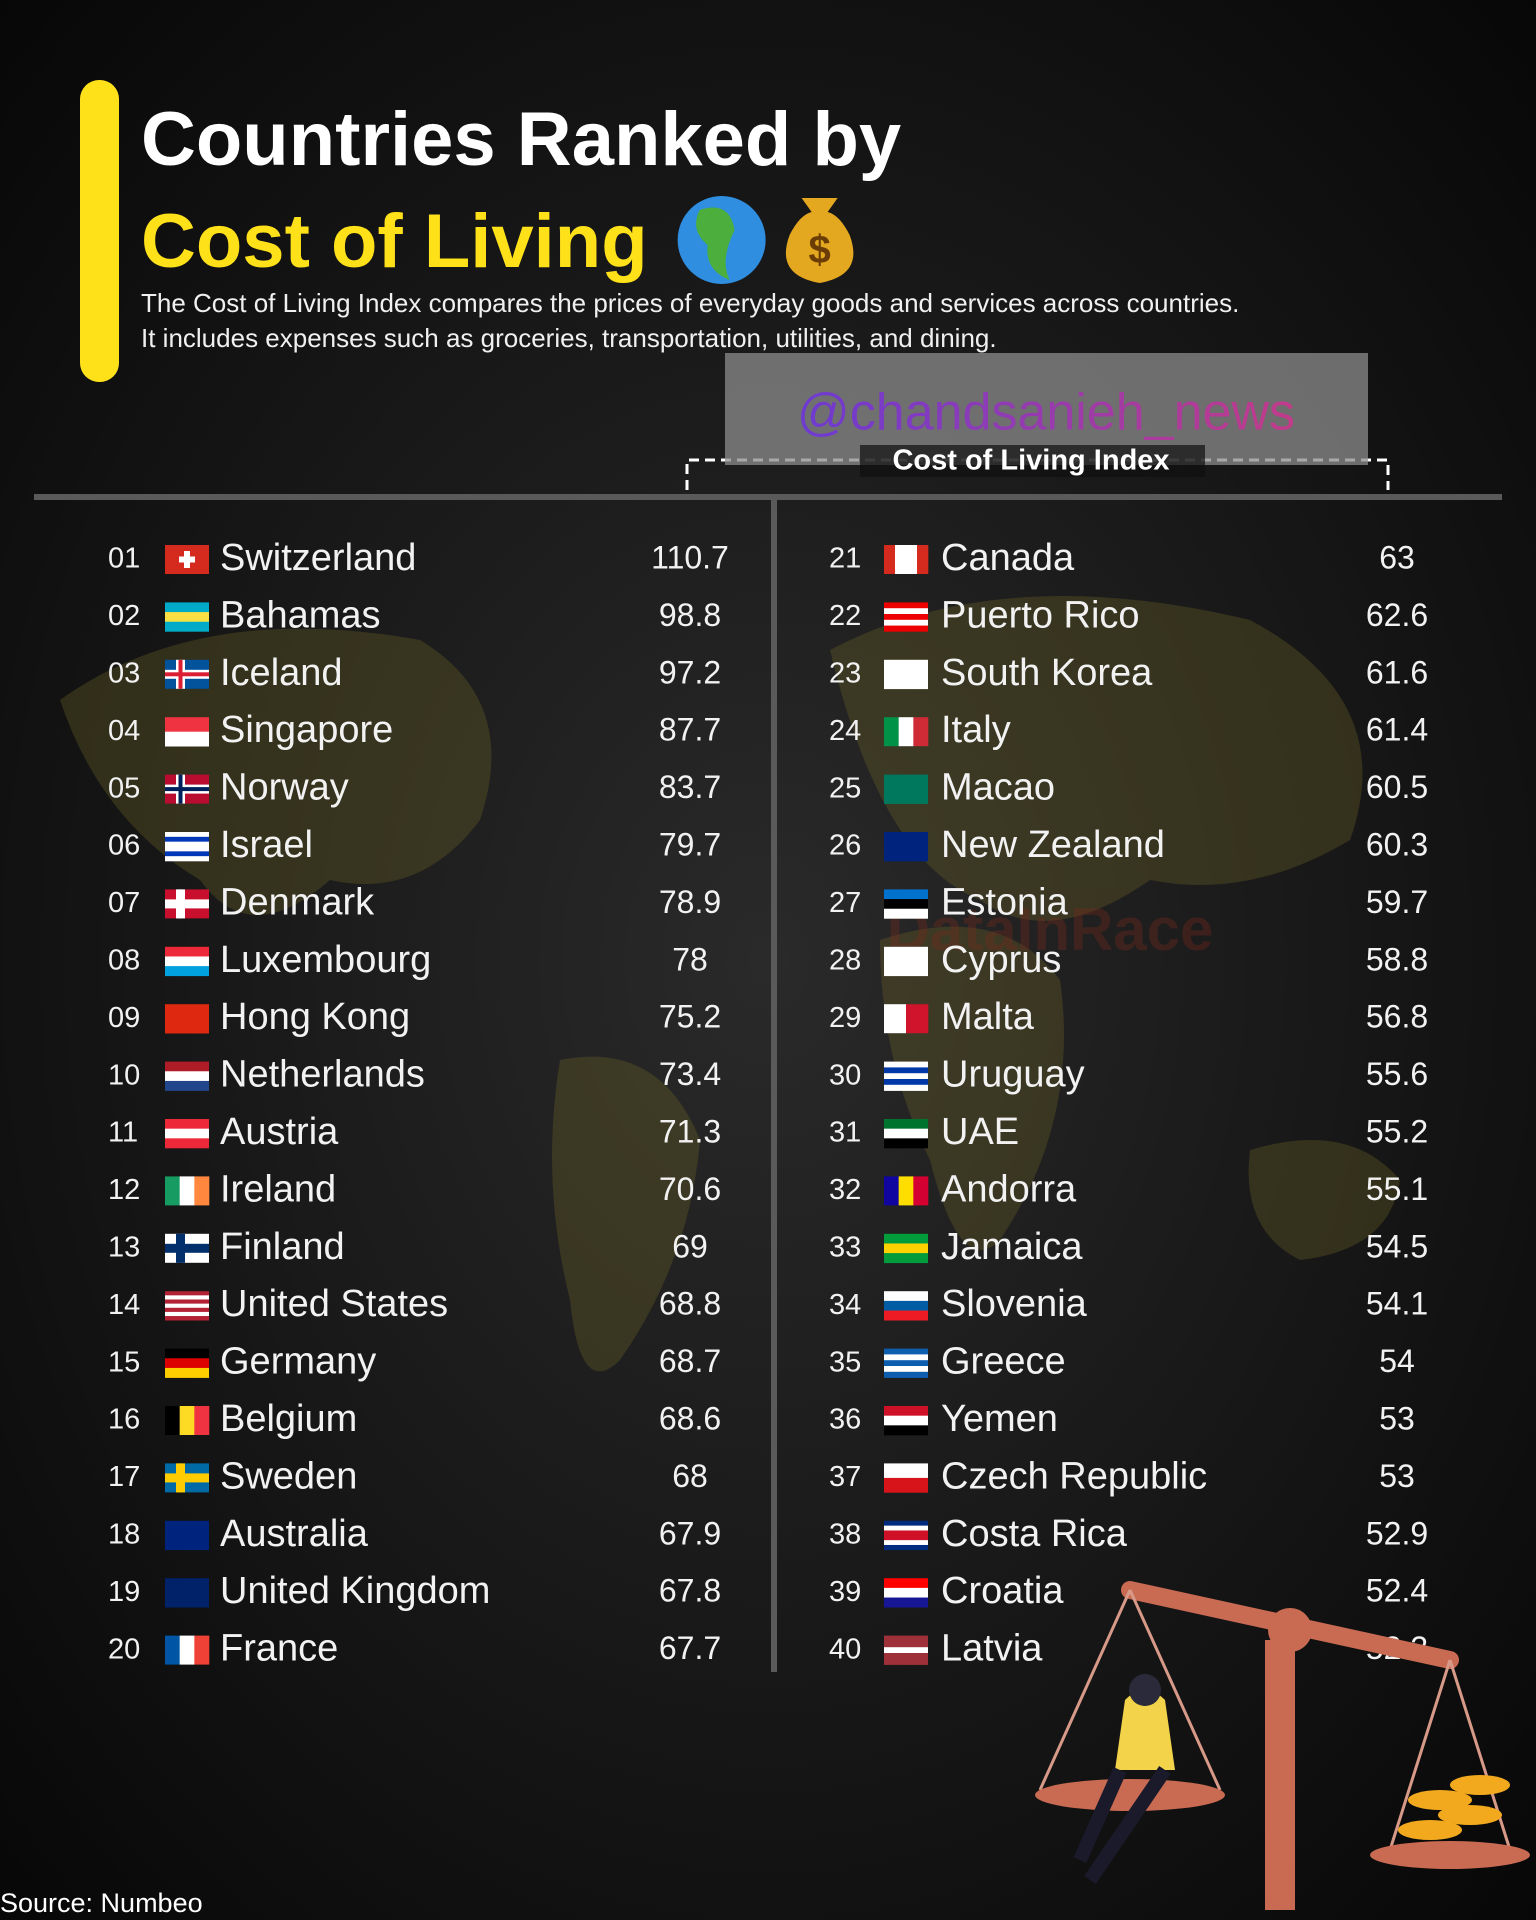 The width and height of the screenshot is (1536, 1920). What do you see at coordinates (1397, 730) in the screenshot?
I see `index-value: 61.4` at bounding box center [1397, 730].